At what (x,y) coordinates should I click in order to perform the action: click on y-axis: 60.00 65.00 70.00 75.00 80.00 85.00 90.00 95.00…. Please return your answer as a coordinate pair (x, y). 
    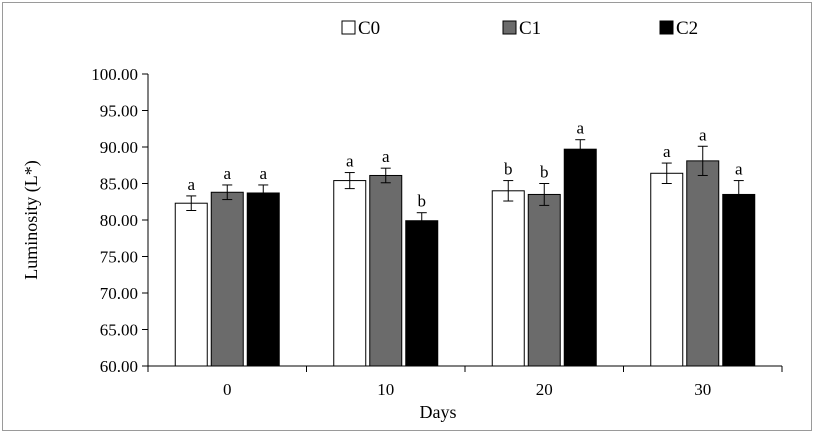
    Looking at the image, I should click on (120, 220).